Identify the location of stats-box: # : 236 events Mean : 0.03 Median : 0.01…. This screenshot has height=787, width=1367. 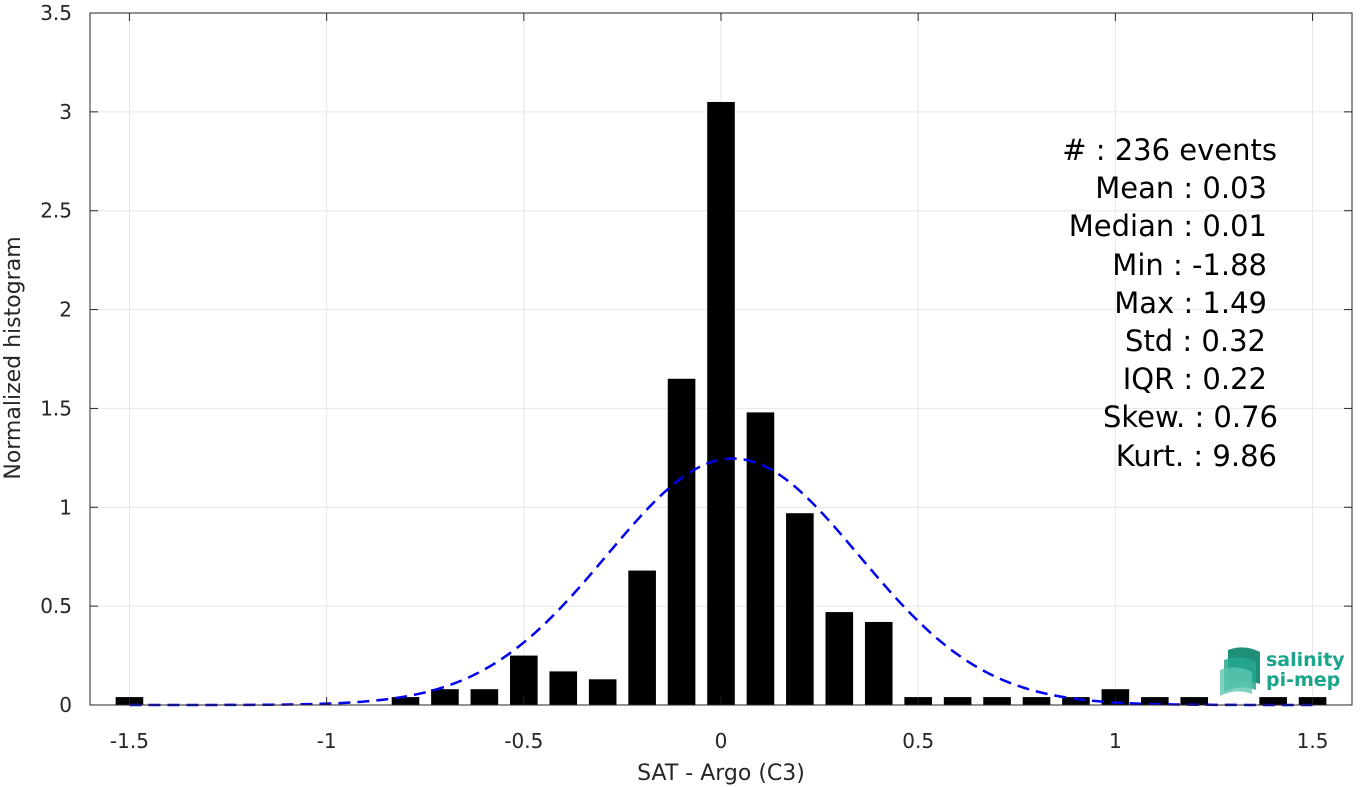
(1170, 303).